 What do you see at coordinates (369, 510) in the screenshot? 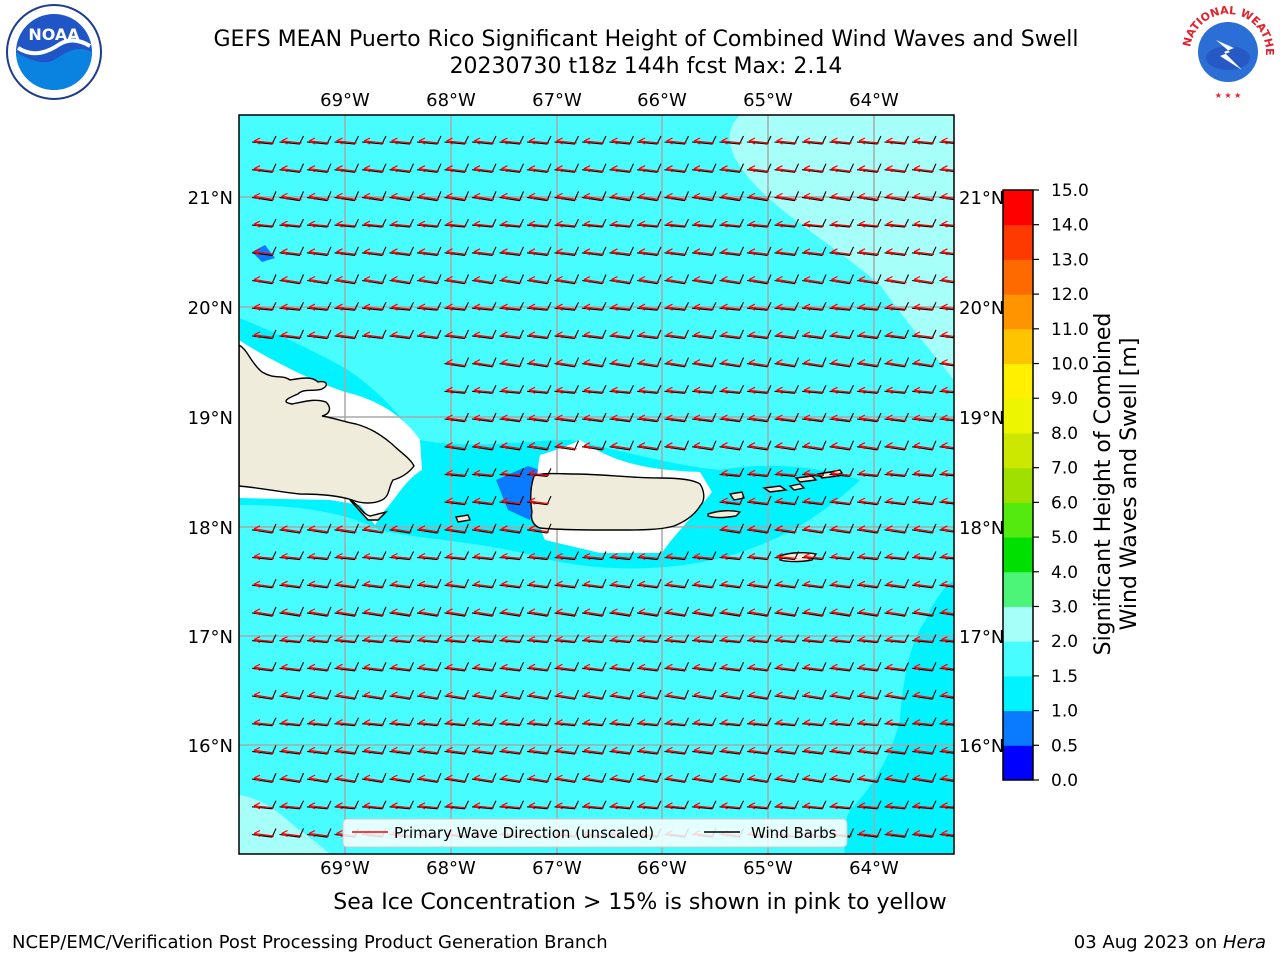
I see `dr-southwest-peninsula` at bounding box center [369, 510].